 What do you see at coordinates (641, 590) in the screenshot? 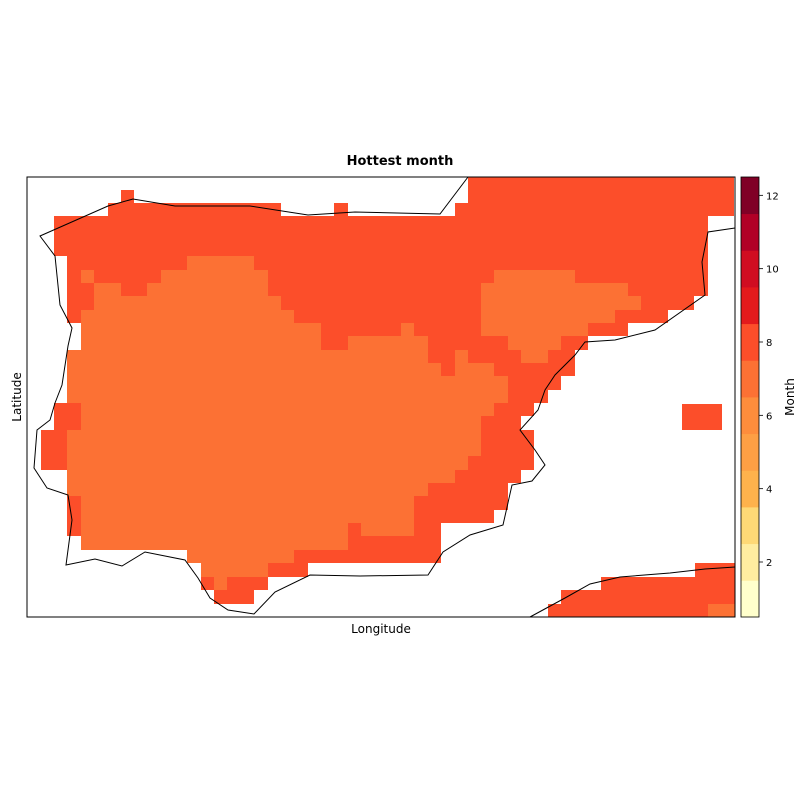
I see `north-africa-cells` at bounding box center [641, 590].